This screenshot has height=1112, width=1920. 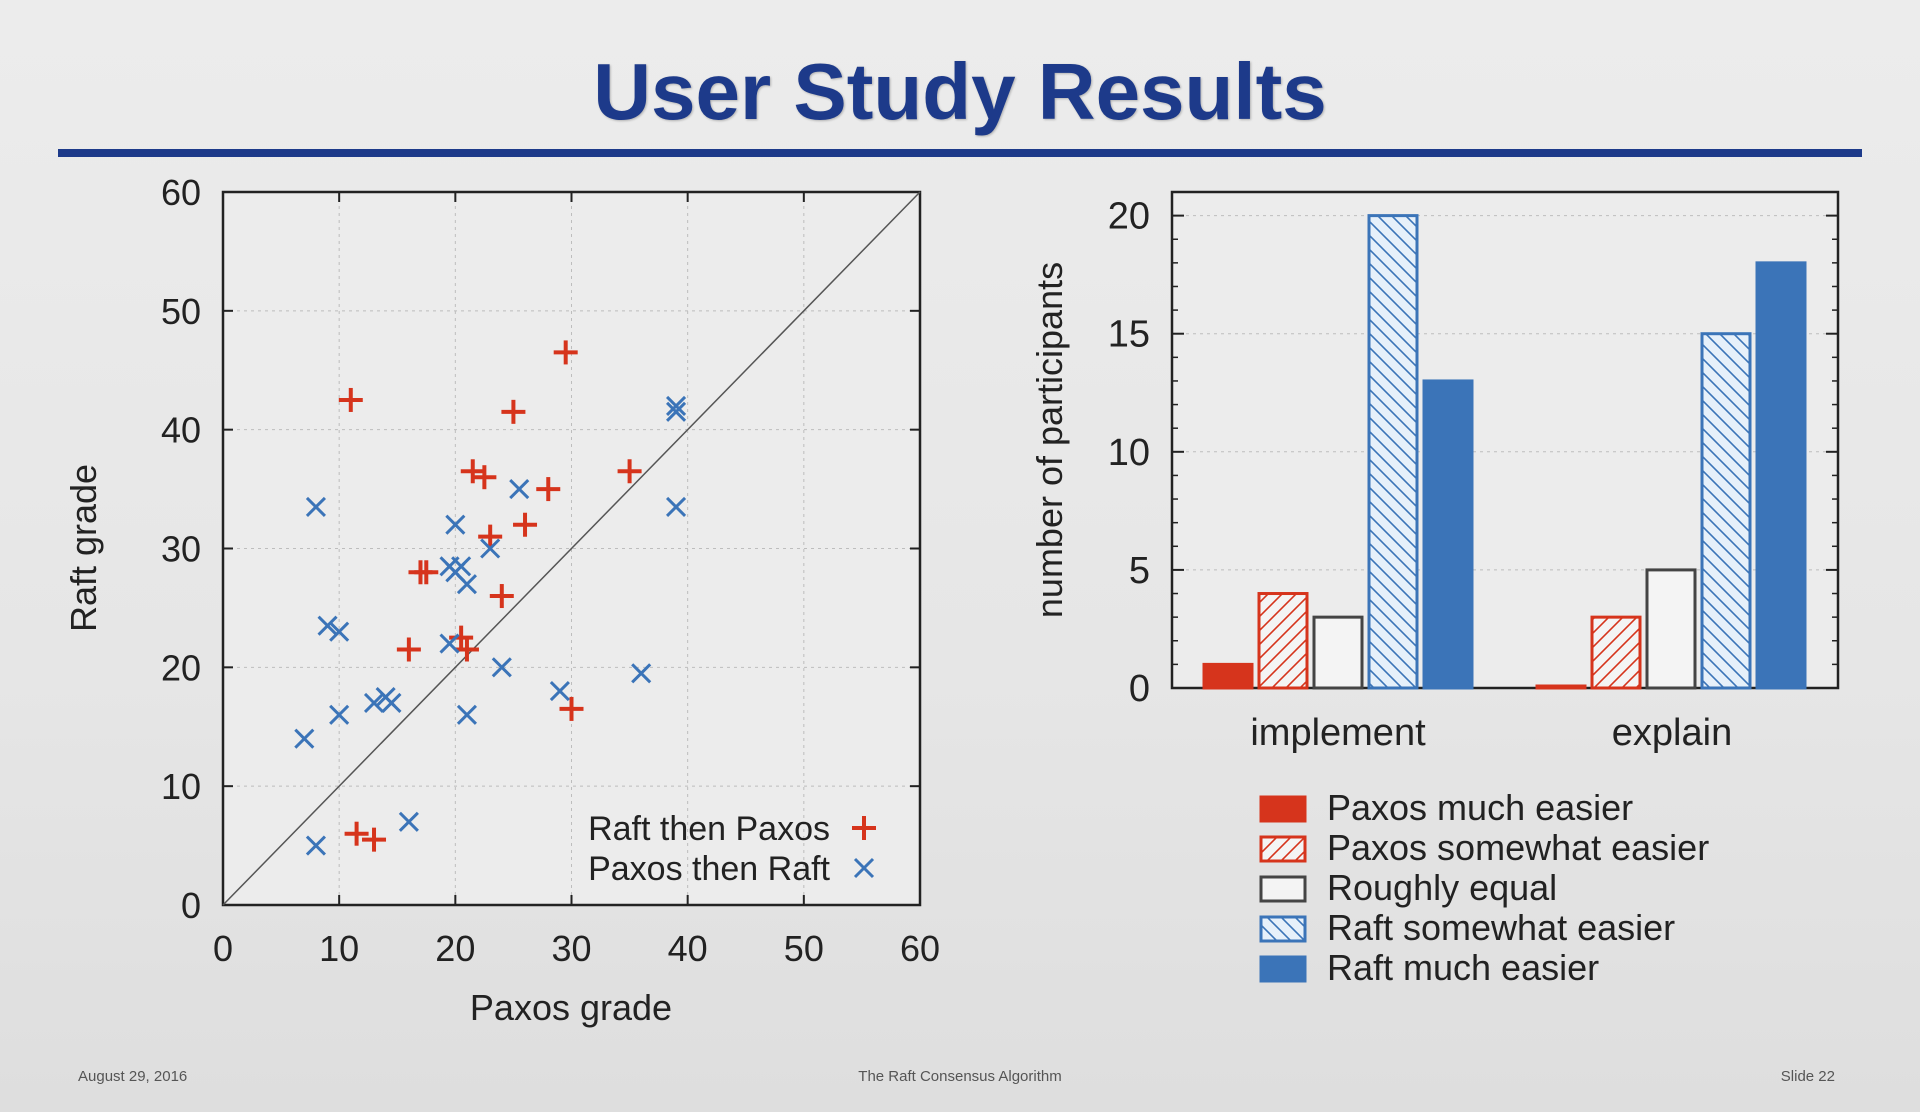 I want to click on bar-category-explain: explain, so click(x=1672, y=733).